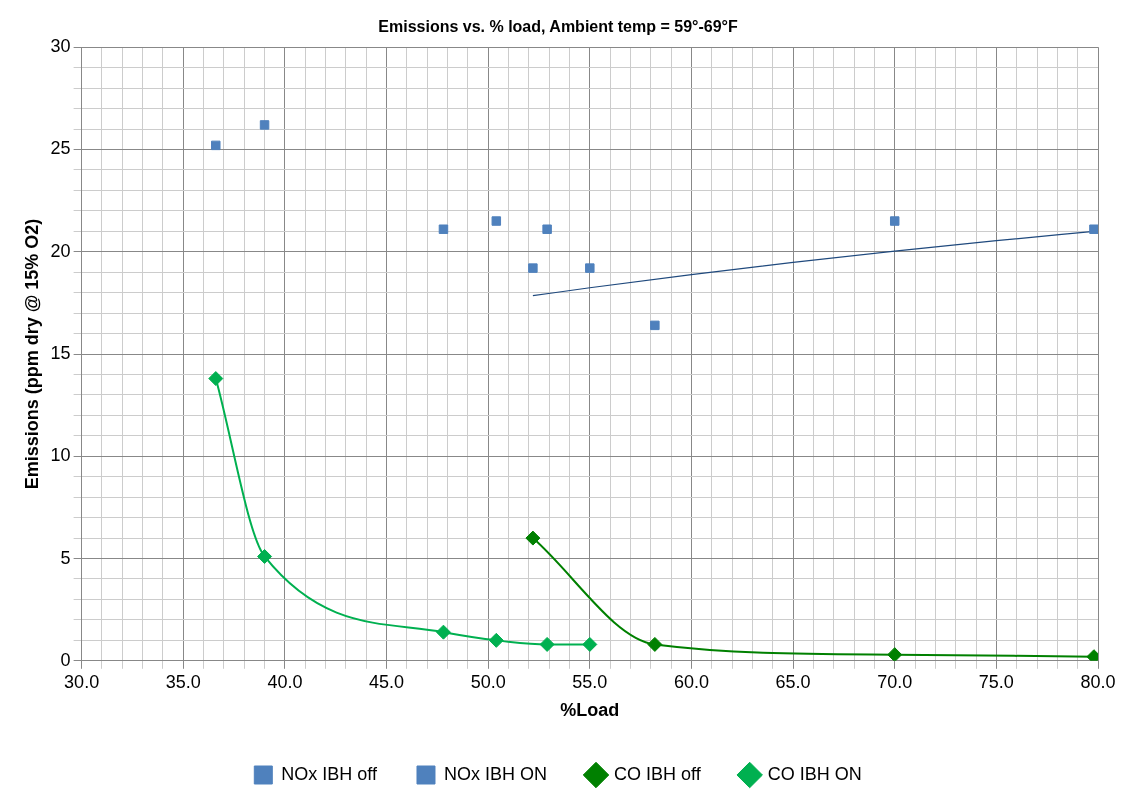  Describe the element at coordinates (814, 773) in the screenshot. I see `legend-label: CO IBH ON` at that location.